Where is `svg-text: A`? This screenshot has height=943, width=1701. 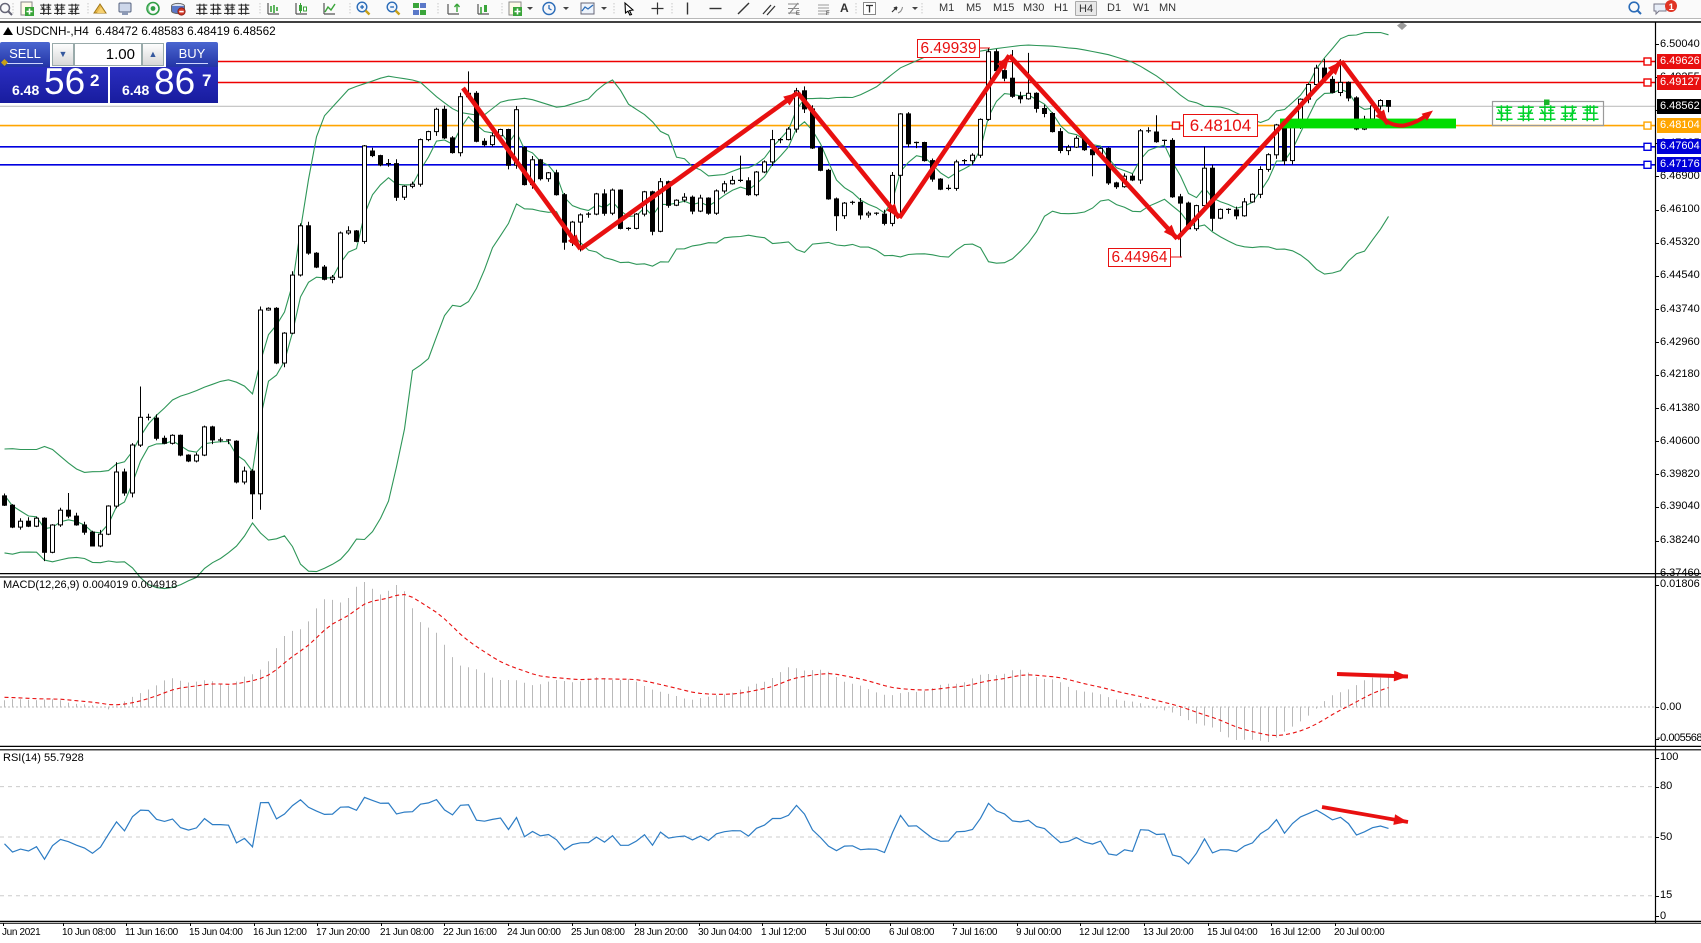 svg-text: A is located at coordinates (844, 8).